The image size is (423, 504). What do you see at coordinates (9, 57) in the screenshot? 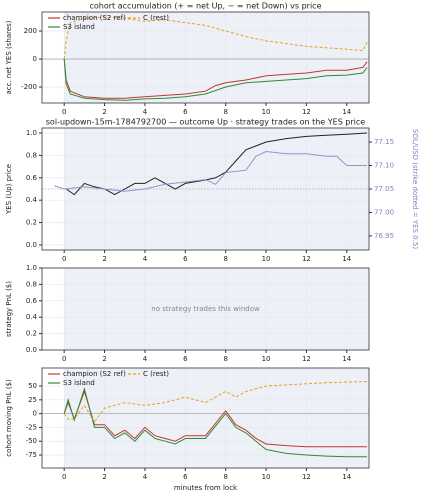
I see `y-axis-label: acc. net YES (shares)` at bounding box center [9, 57].